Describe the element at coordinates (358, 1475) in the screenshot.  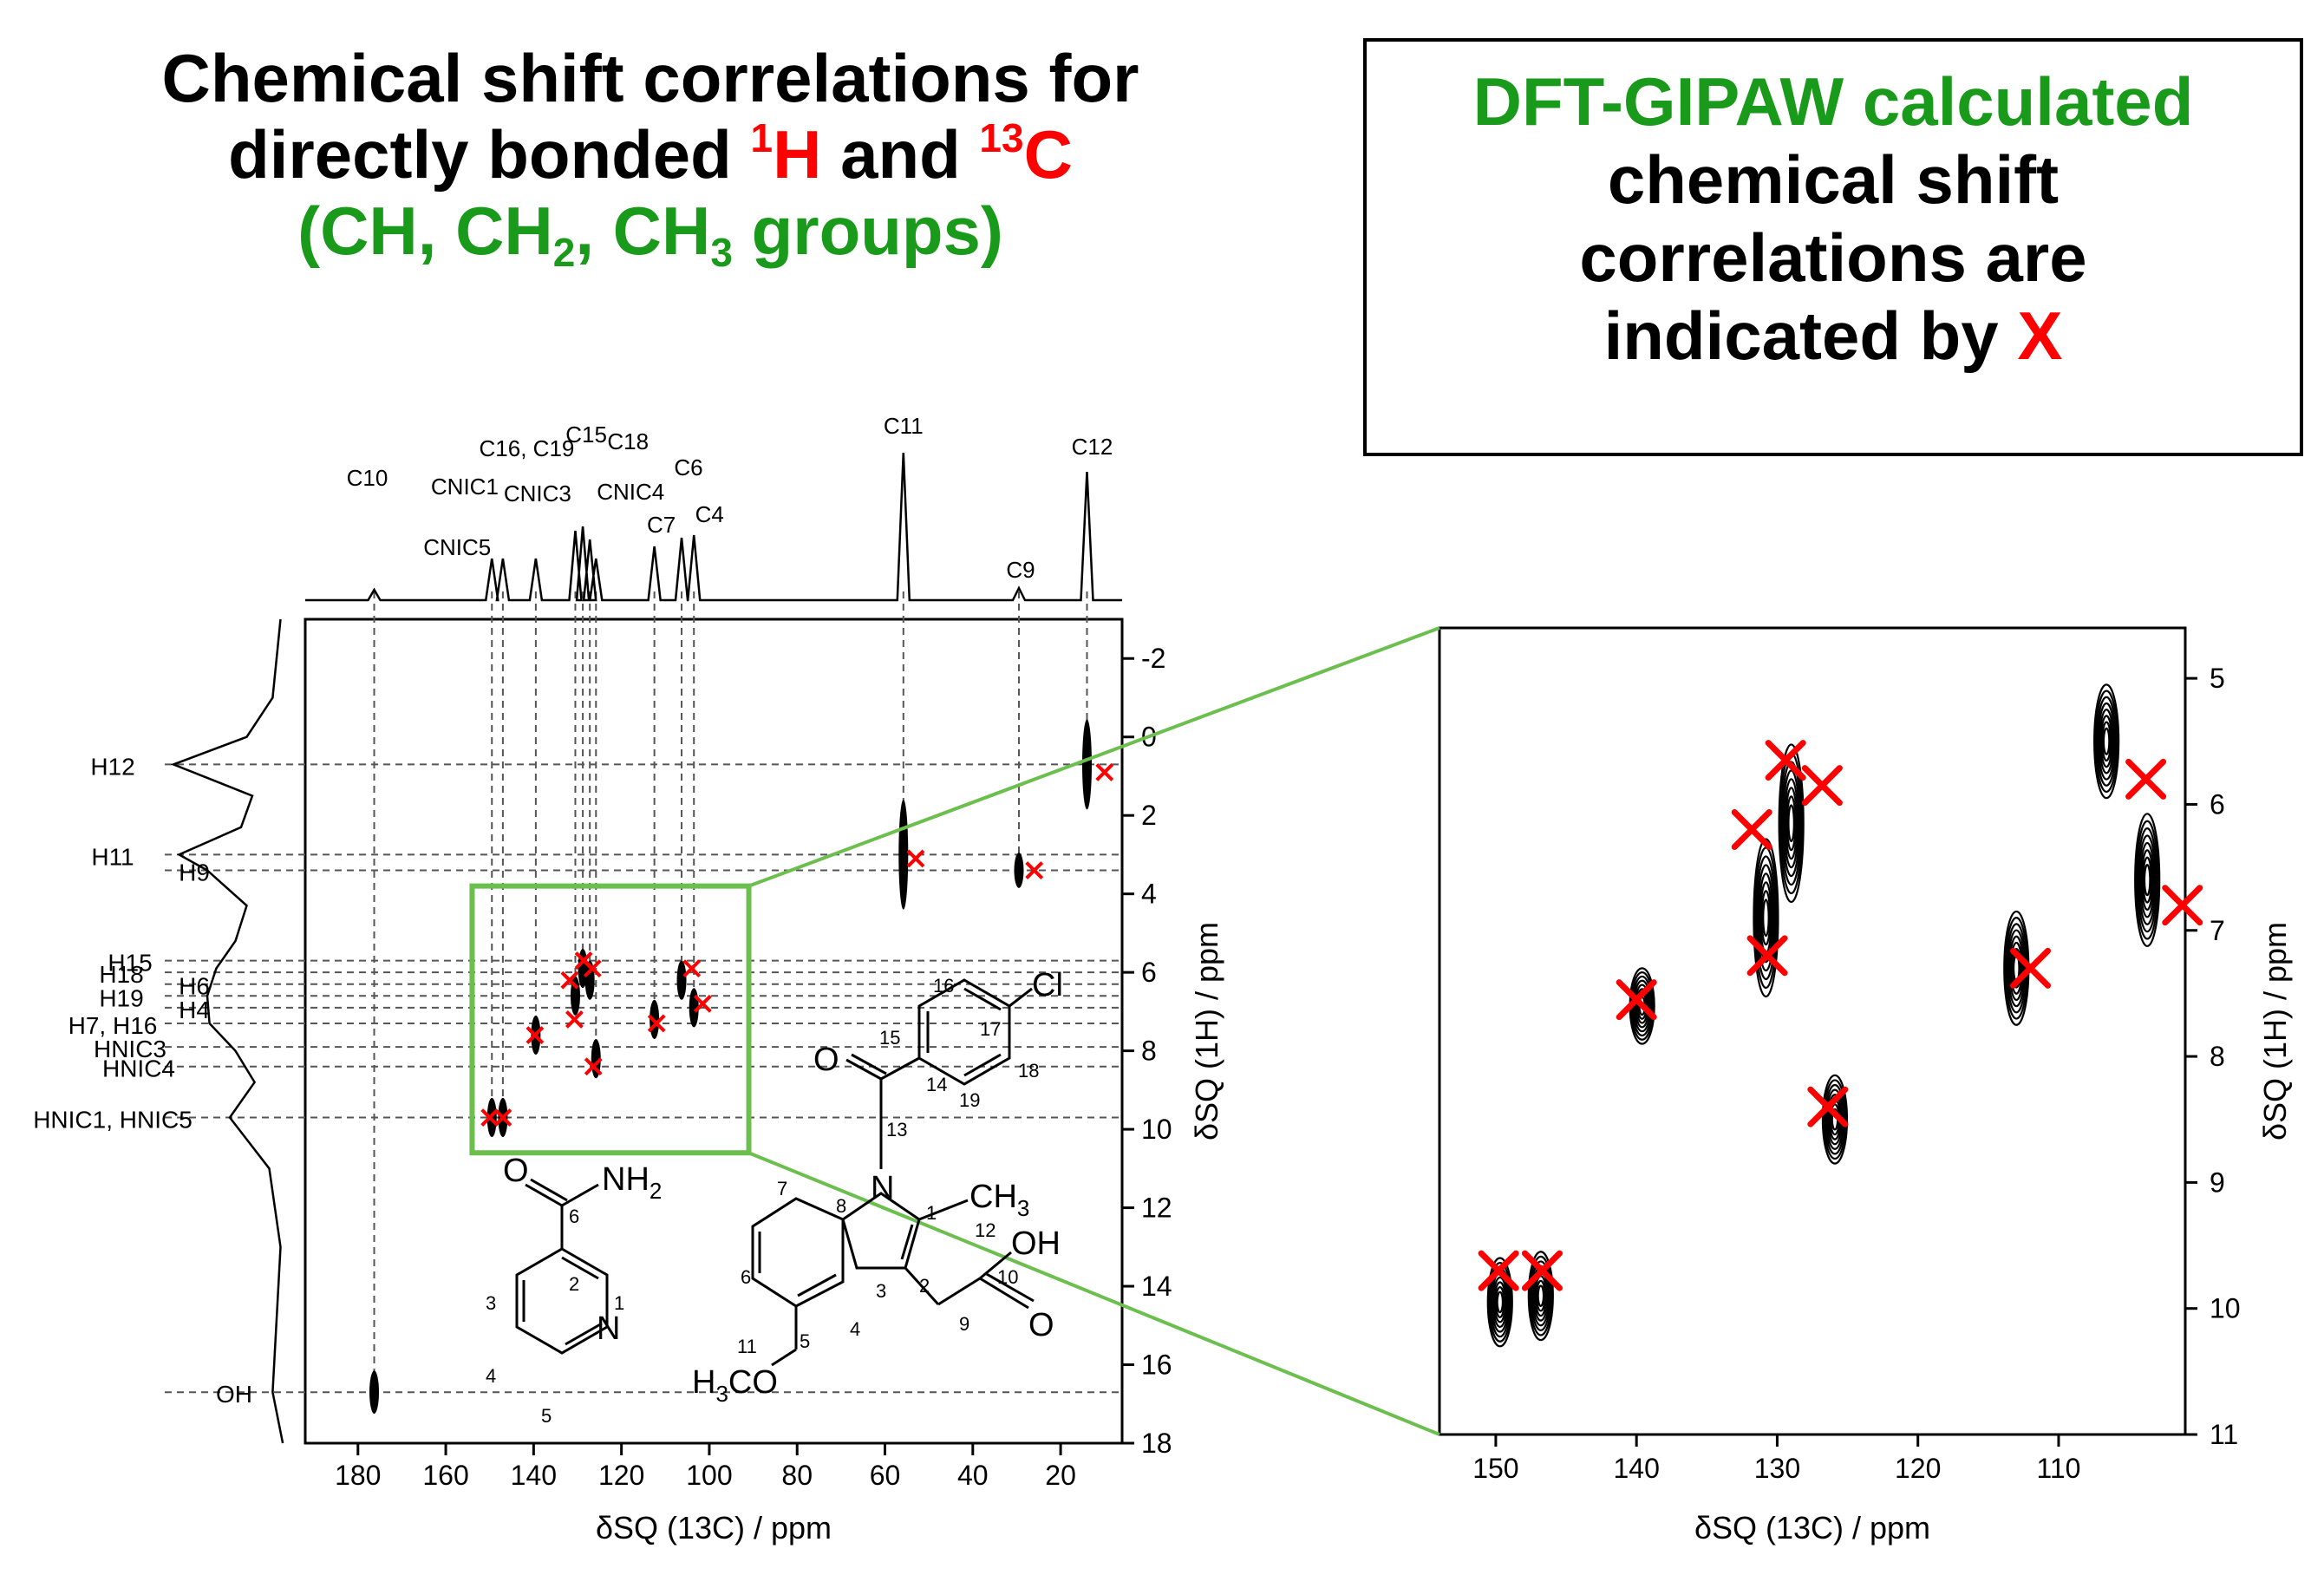
I see `main-x-tick-label: 180` at that location.